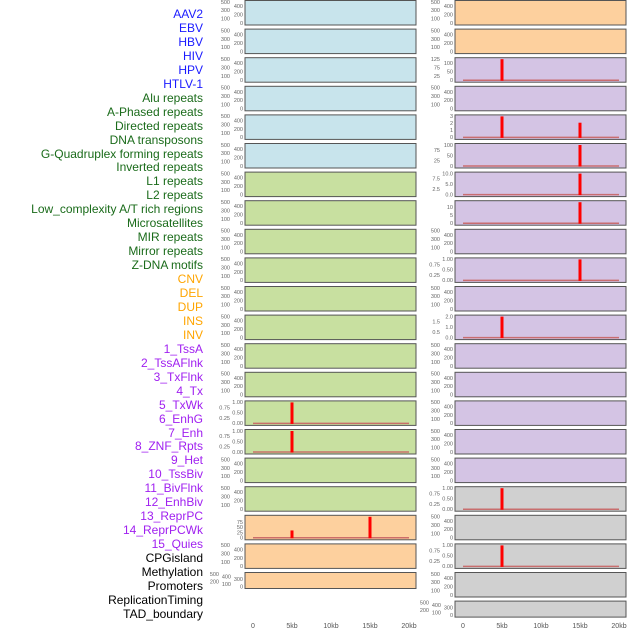 The width and height of the screenshot is (630, 630). What do you see at coordinates (451, 124) in the screenshot?
I see `y-tick-label: 2` at bounding box center [451, 124].